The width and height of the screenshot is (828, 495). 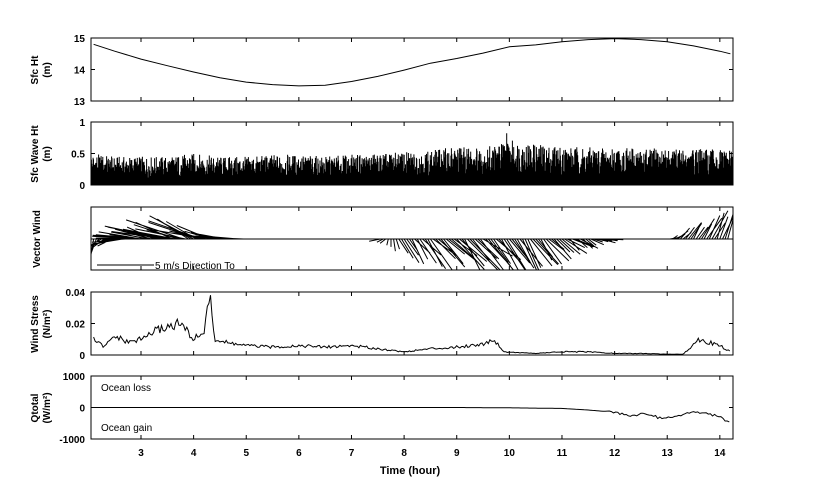 I want to click on y-axis-label-line-1: Wind Stress, so click(x=35, y=324).